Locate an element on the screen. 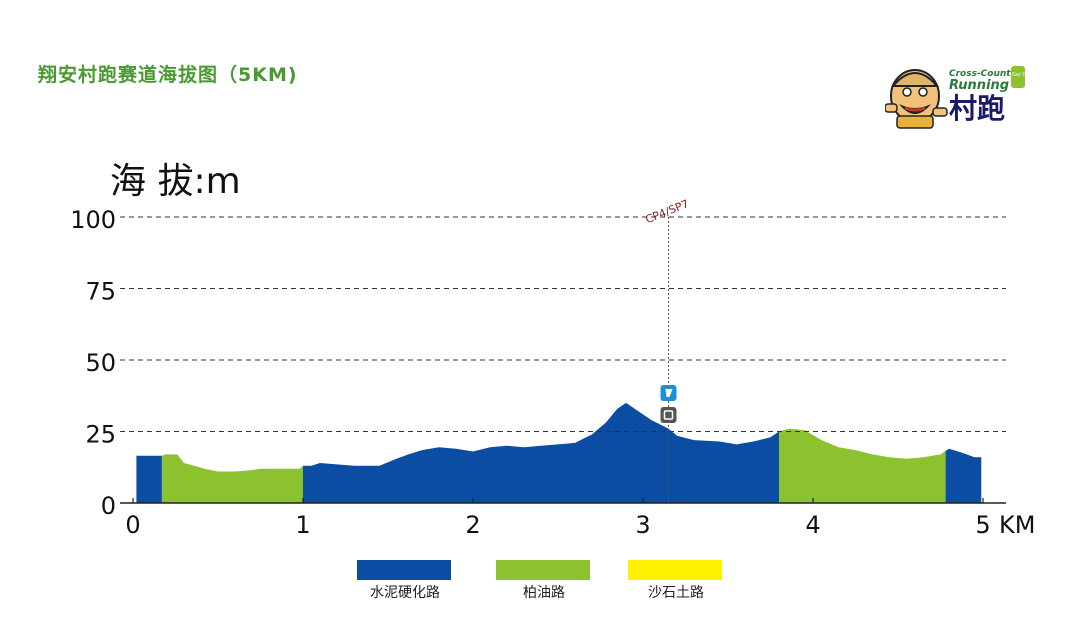 This screenshot has width=1080, height=624. logo-mid-text: Running is located at coordinates (979, 85).